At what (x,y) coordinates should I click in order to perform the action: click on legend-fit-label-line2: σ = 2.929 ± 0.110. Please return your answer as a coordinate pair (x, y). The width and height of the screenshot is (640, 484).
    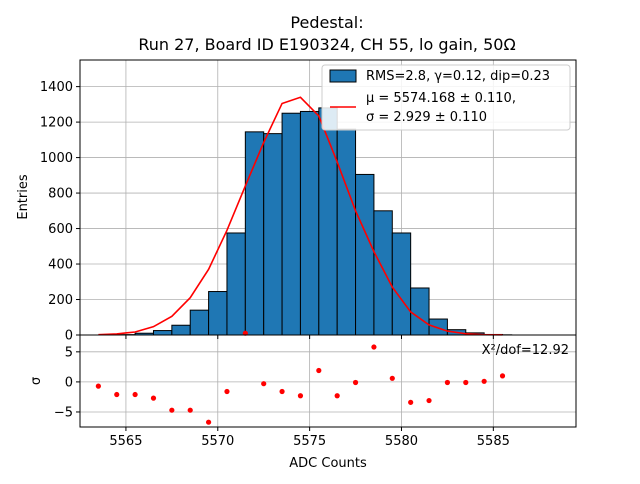
    Looking at the image, I should click on (426, 117).